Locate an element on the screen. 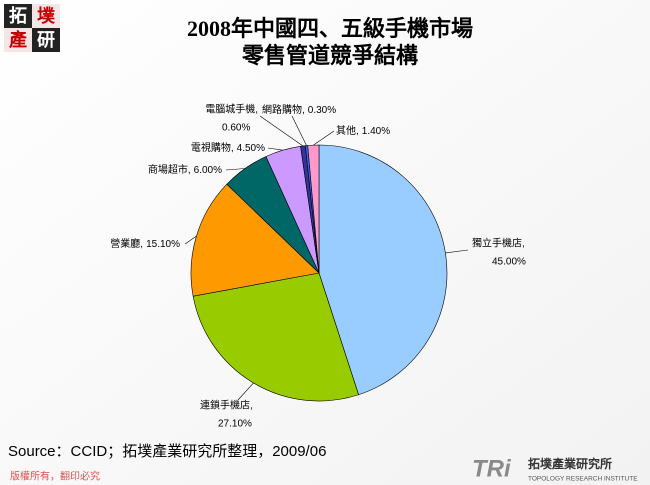 This screenshot has height=485, width=650. slice-label: 連鎖手機店, is located at coordinates (226, 405).